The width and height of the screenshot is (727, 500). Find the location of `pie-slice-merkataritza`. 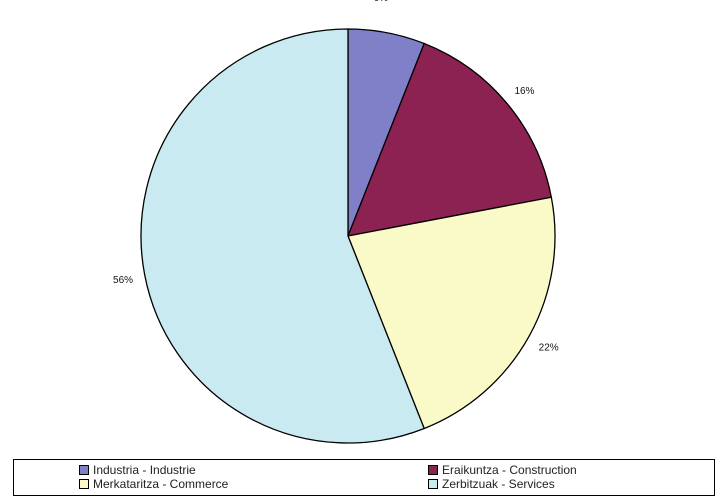

pie-slice-merkataritza is located at coordinates (451, 313).